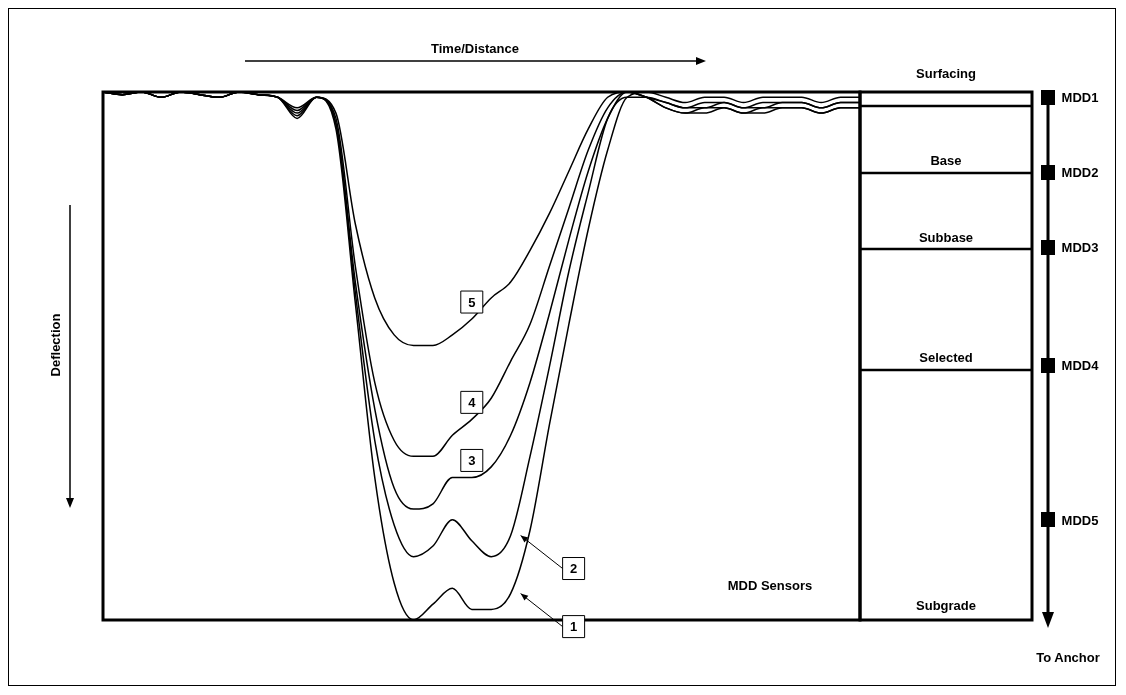 The width and height of the screenshot is (1126, 695). What do you see at coordinates (574, 569) in the screenshot?
I see `text: 2` at bounding box center [574, 569].